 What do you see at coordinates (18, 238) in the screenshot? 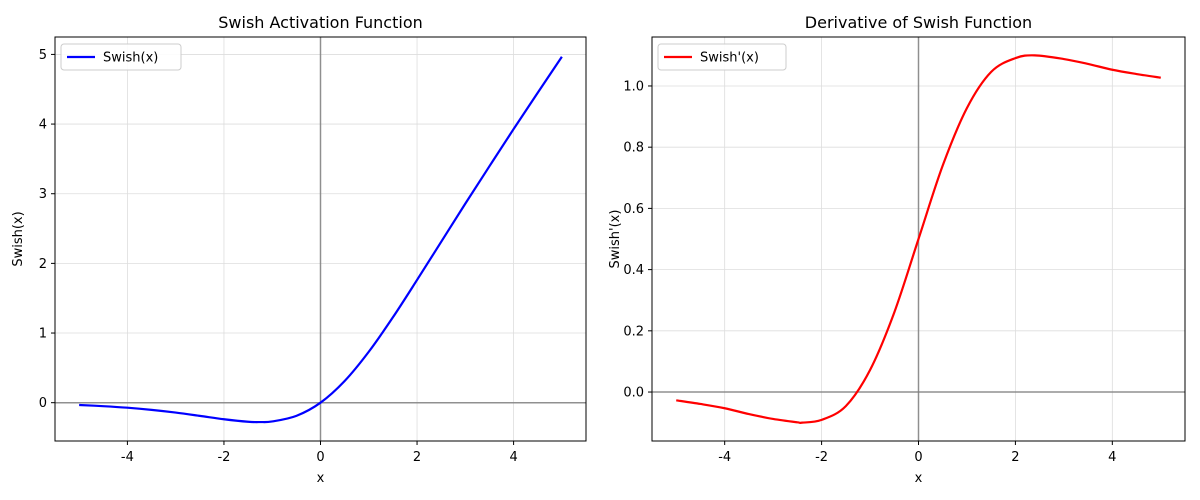
I see `y-axis-label: Swish(x)` at bounding box center [18, 238].